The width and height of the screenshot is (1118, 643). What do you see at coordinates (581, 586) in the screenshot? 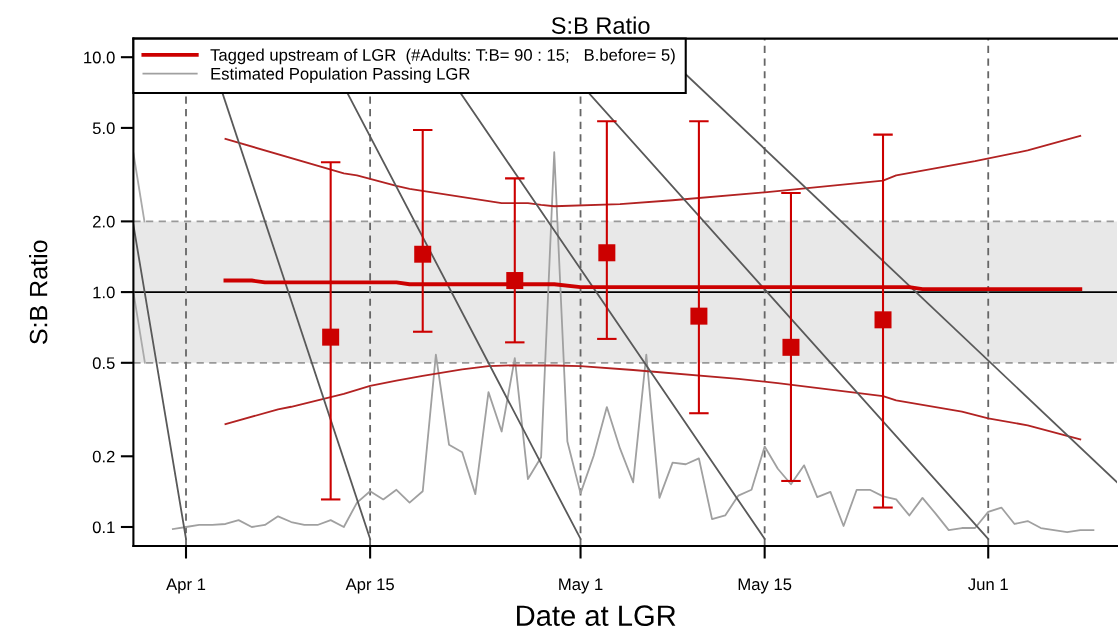
I see `x-tick-label: May 1` at bounding box center [581, 586].